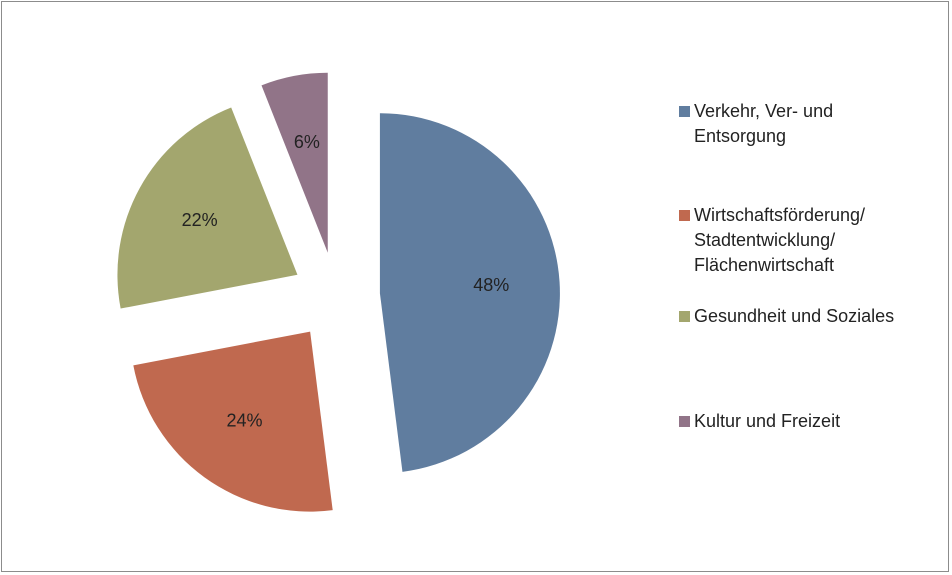  What do you see at coordinates (491, 285) in the screenshot?
I see `data-label: 48%` at bounding box center [491, 285].